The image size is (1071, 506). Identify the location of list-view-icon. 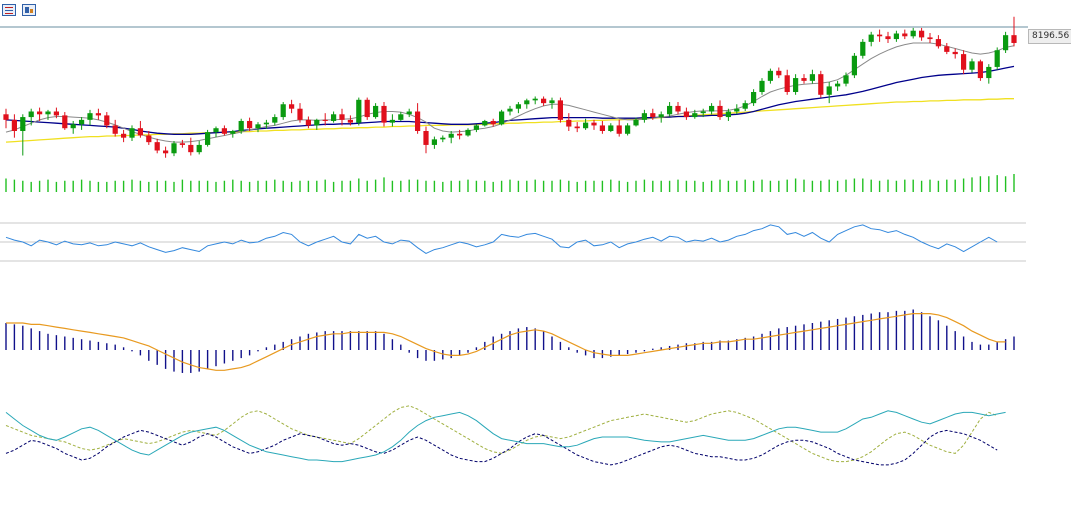
(9, 10).